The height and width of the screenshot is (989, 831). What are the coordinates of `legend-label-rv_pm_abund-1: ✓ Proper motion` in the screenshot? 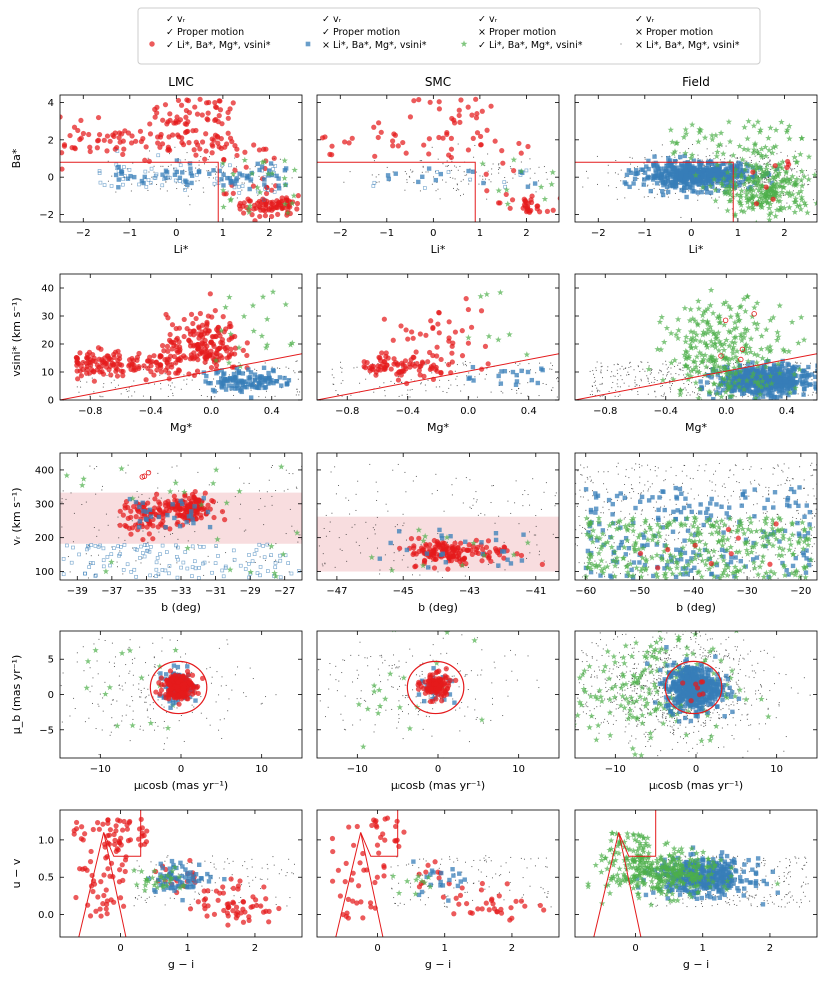 It's located at (205, 32).